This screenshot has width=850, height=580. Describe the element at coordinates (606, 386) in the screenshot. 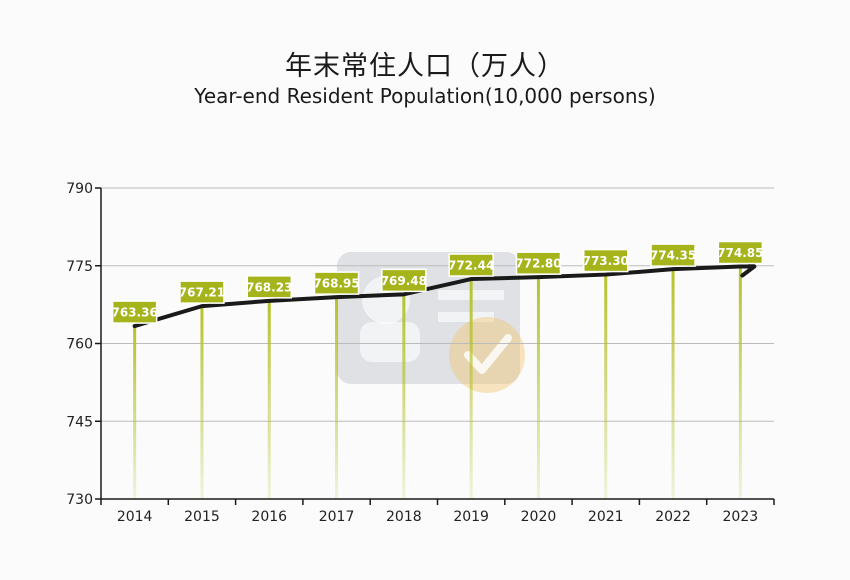

I see `stem-2021` at that location.